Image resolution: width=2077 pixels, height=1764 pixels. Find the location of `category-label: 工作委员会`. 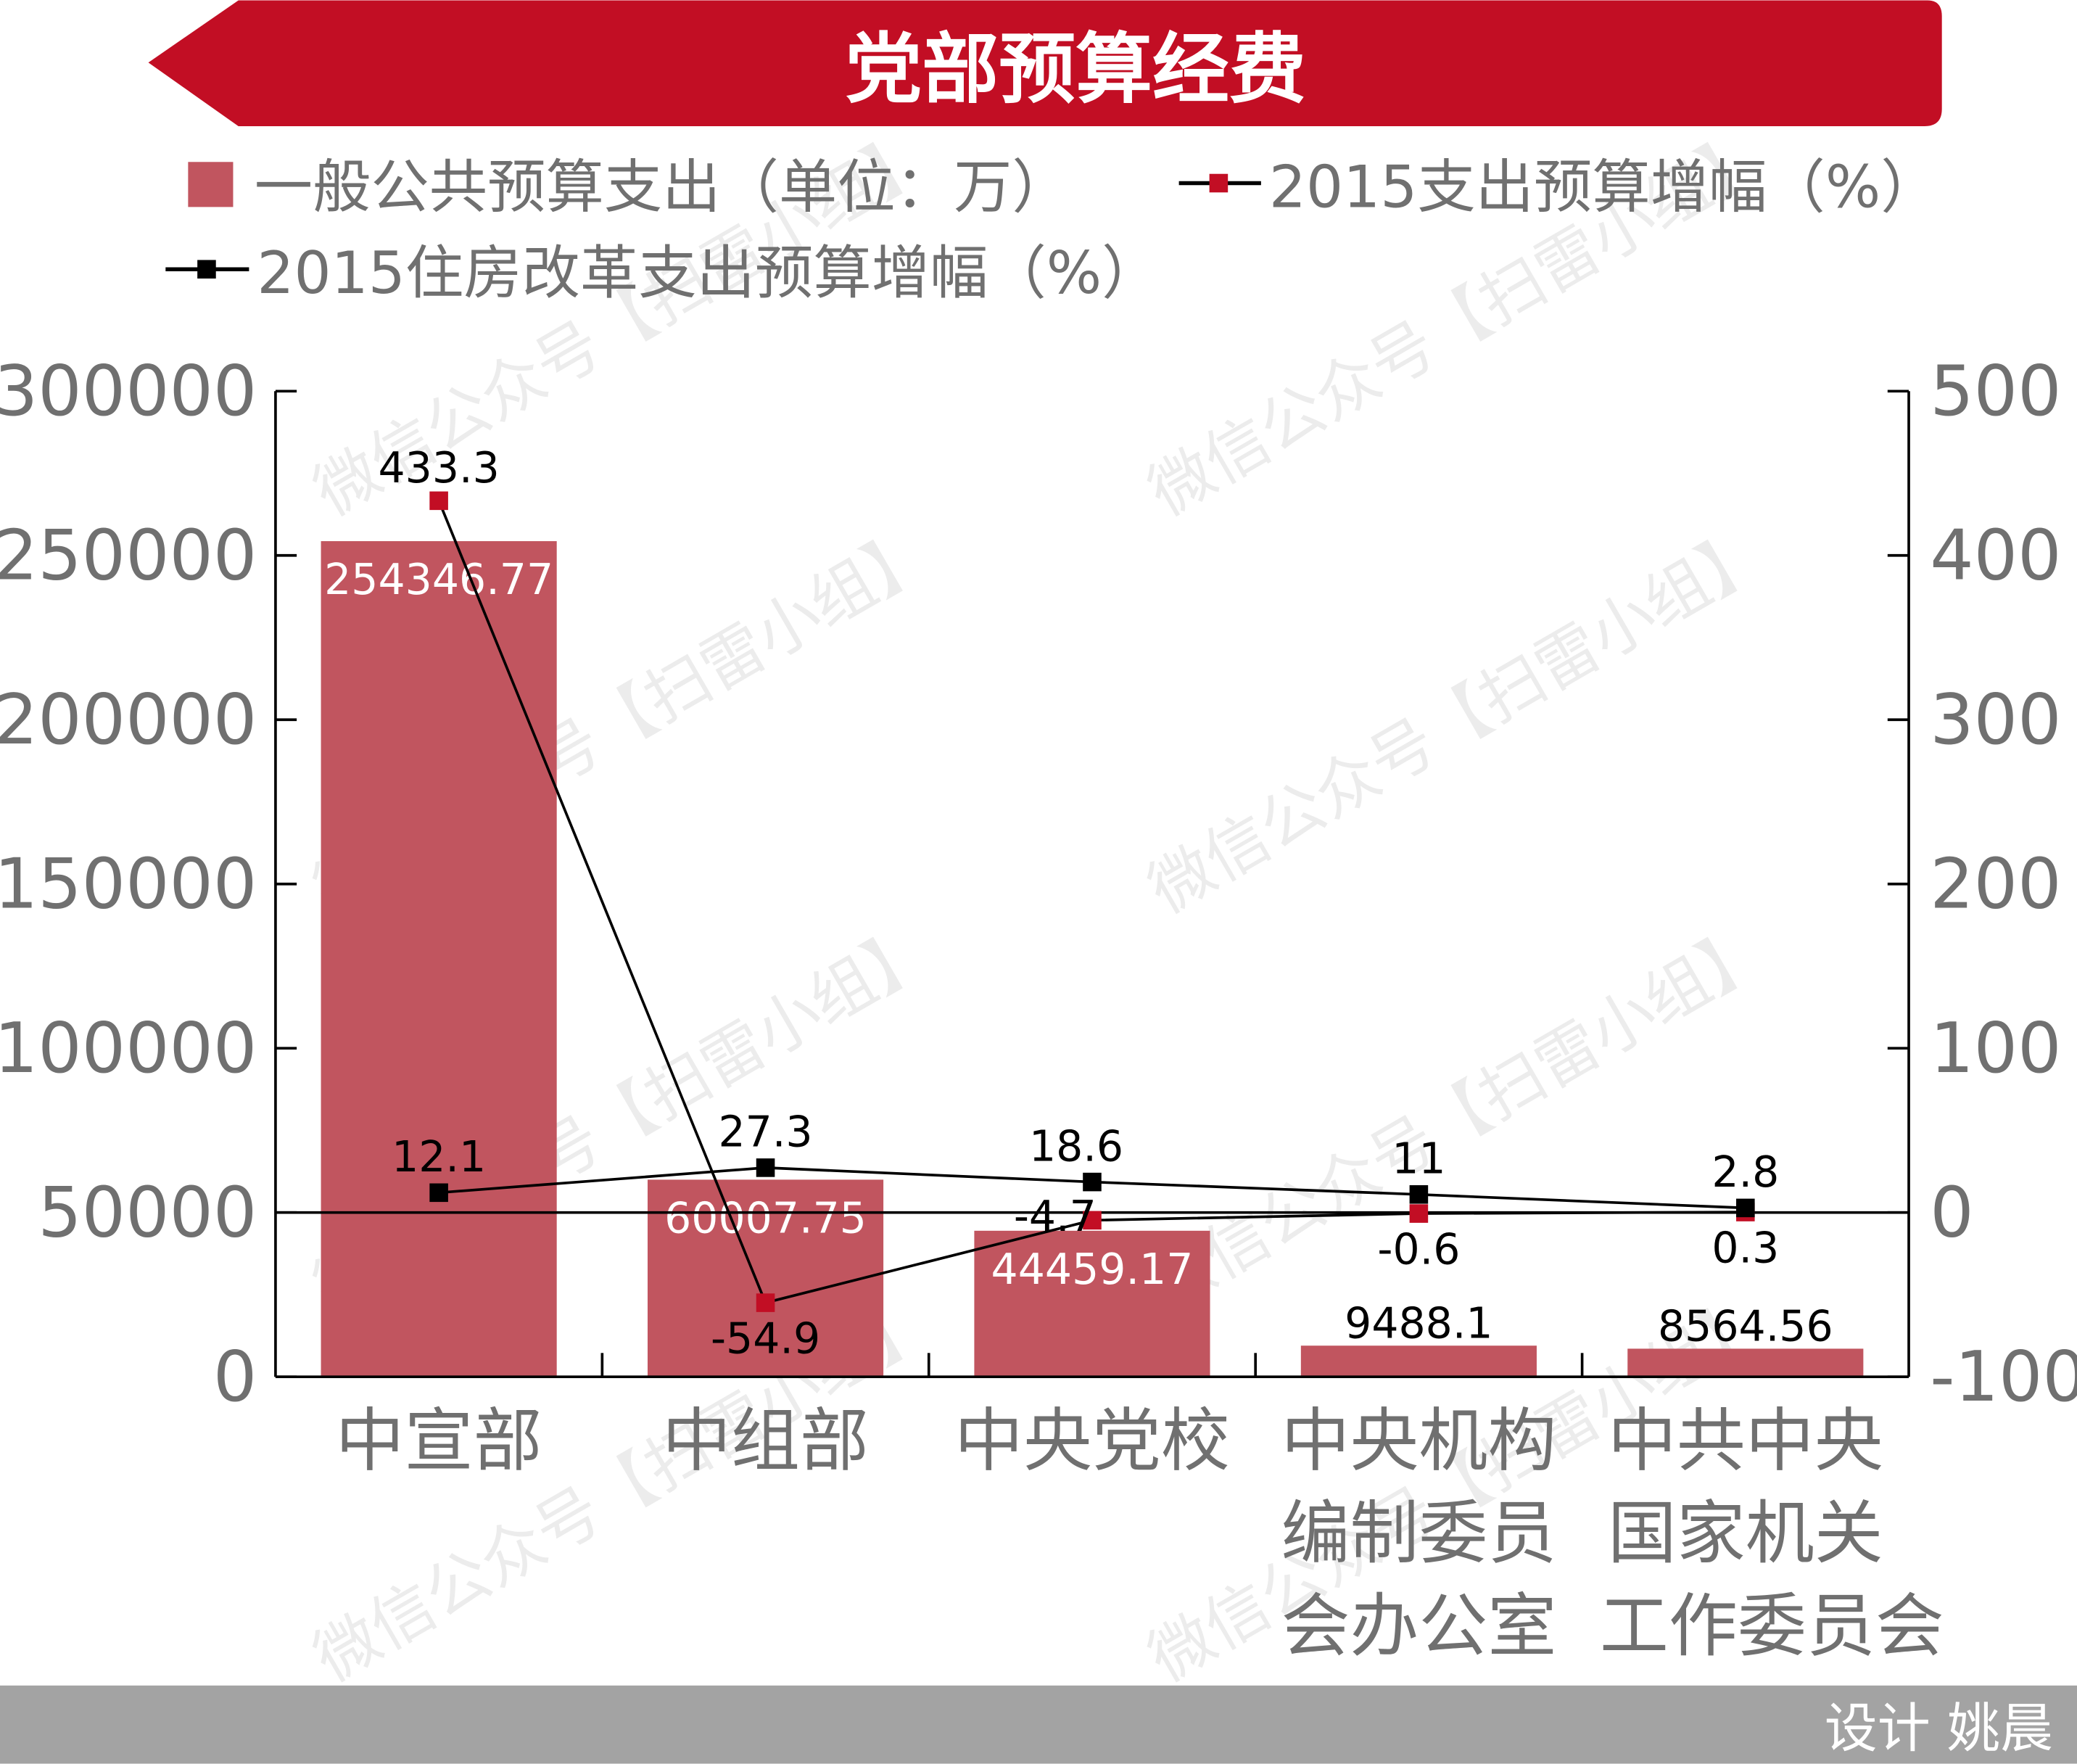

category-label: 工作委员会 is located at coordinates (1772, 1626).